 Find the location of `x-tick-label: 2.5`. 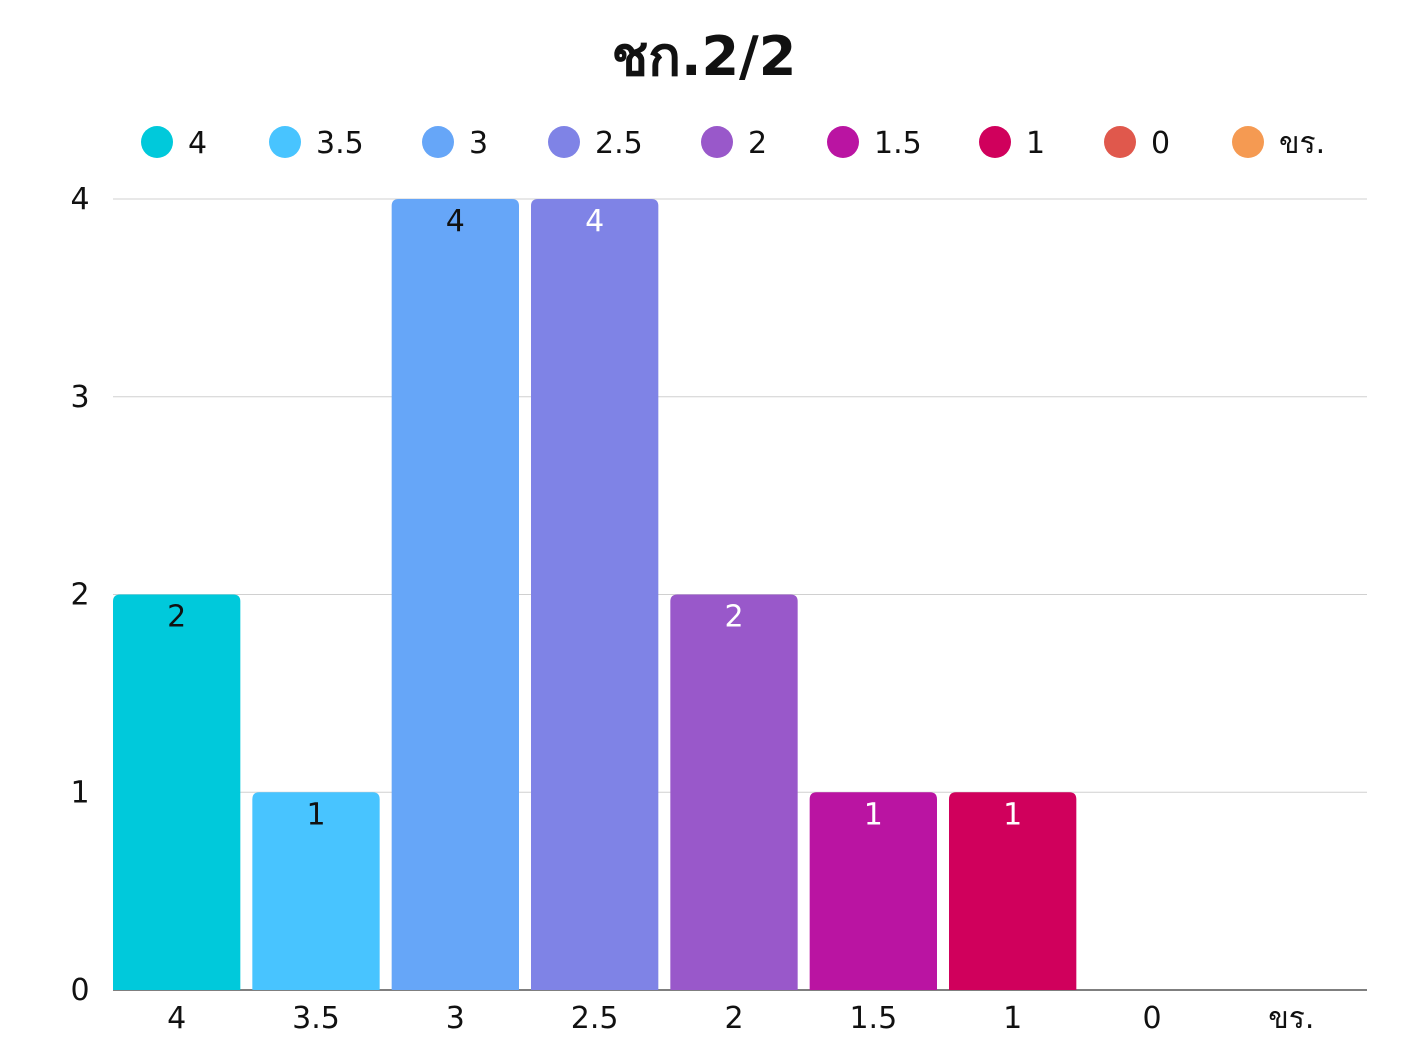

x-tick-label: 2.5 is located at coordinates (595, 1018).